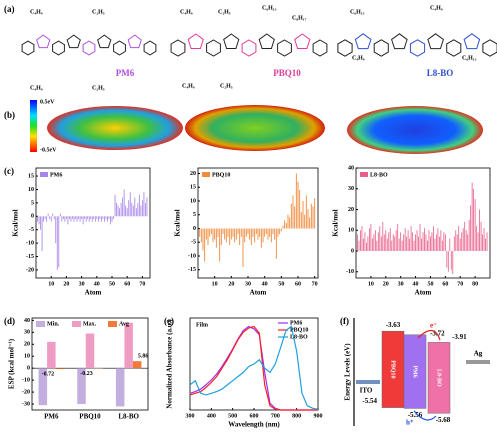 This screenshot has height=434, width=497. What do you see at coordinates (30, 270) in the screenshot?
I see `y-tick-label: -20` at bounding box center [30, 270].